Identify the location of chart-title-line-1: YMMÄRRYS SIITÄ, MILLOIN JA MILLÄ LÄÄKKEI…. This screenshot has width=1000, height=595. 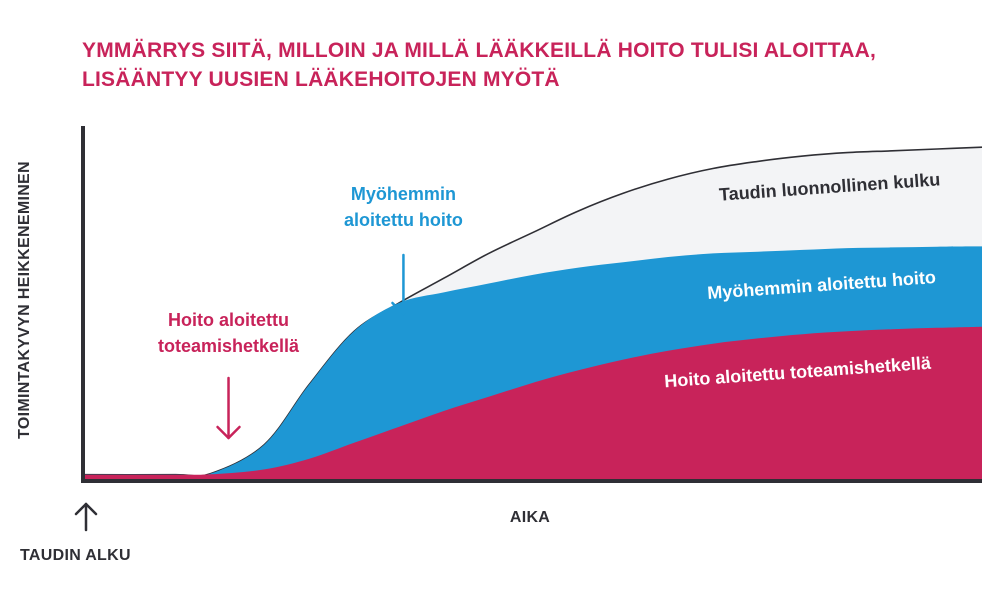
(479, 50).